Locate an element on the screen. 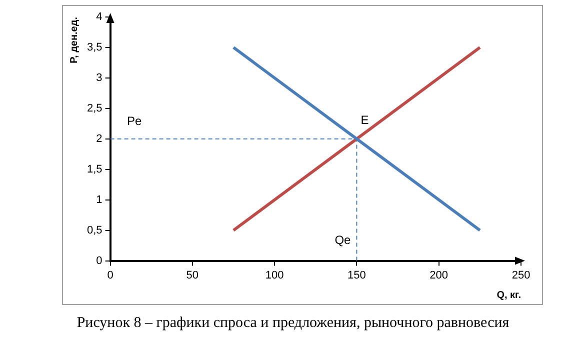  y-tick-label: 2,5 is located at coordinates (94, 108).